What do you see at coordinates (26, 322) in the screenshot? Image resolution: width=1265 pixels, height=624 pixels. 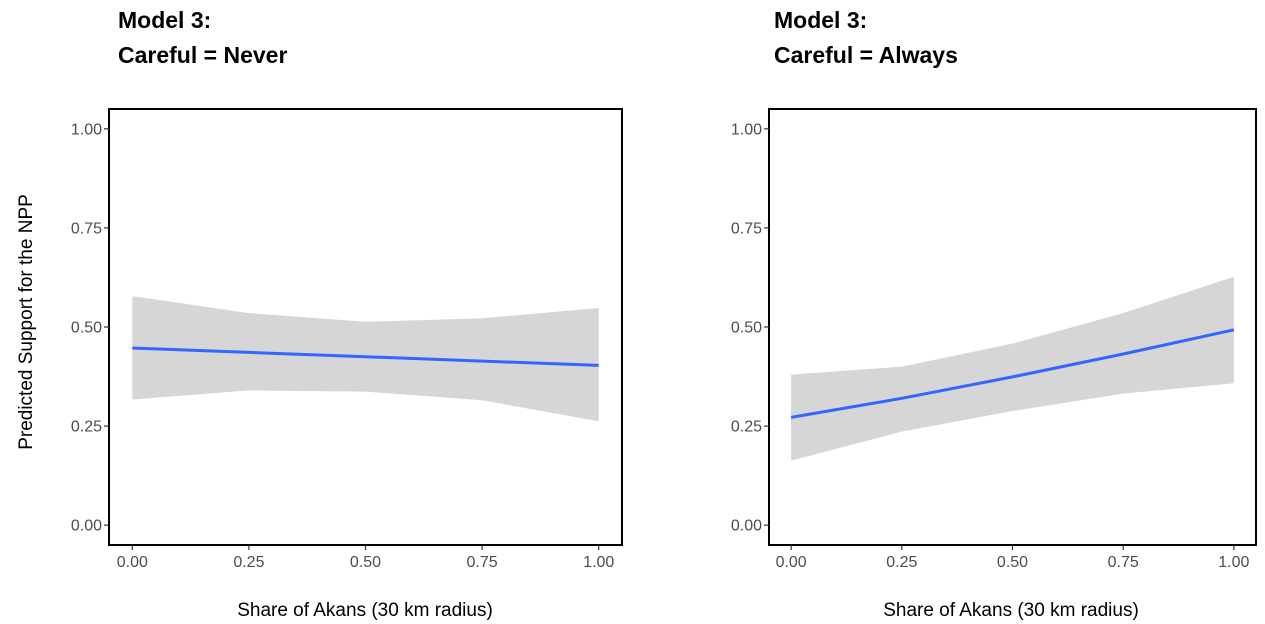 I see `y-axis-label: Predicted Support for the NPP` at bounding box center [26, 322].